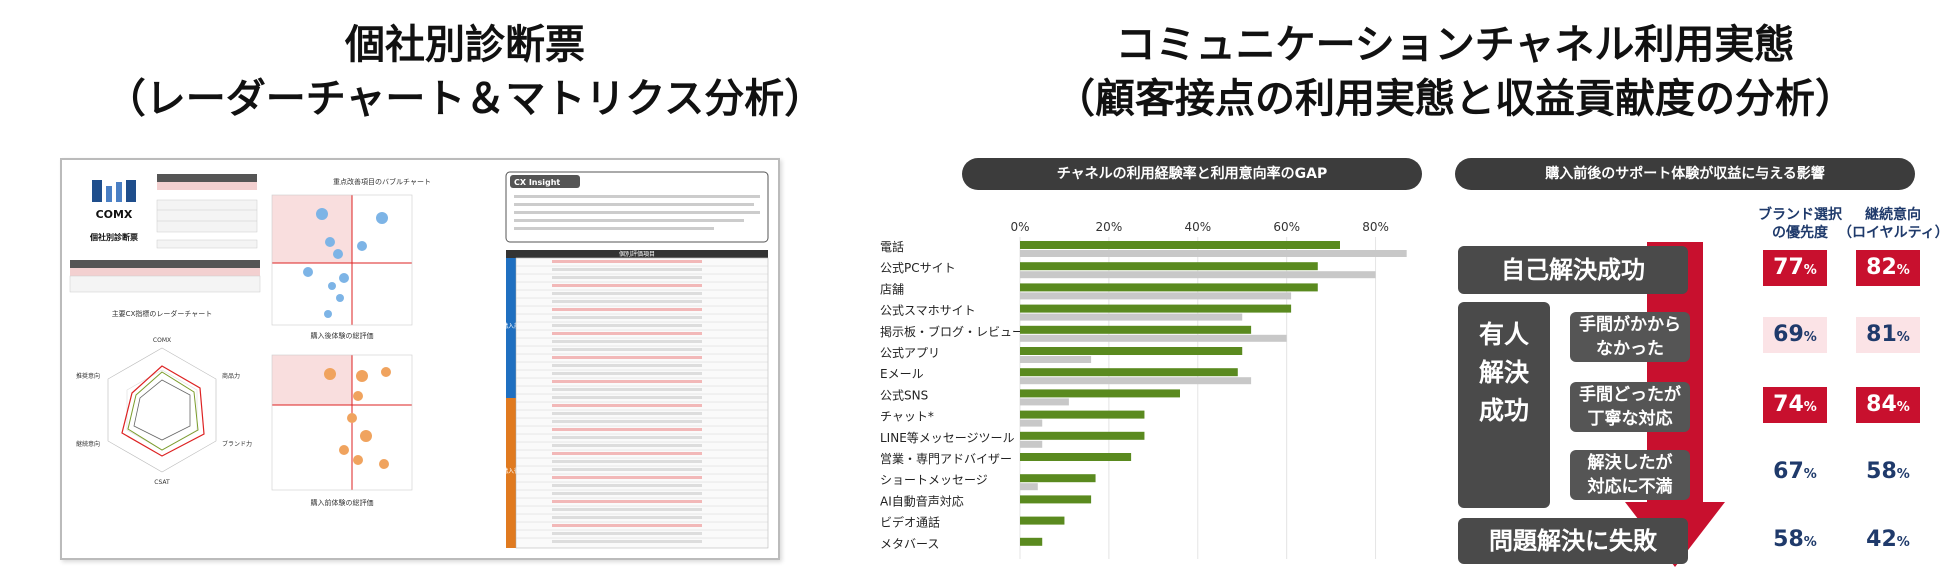  Describe the element at coordinates (1286, 227) in the screenshot. I see `x-tick-label: 60%` at that location.